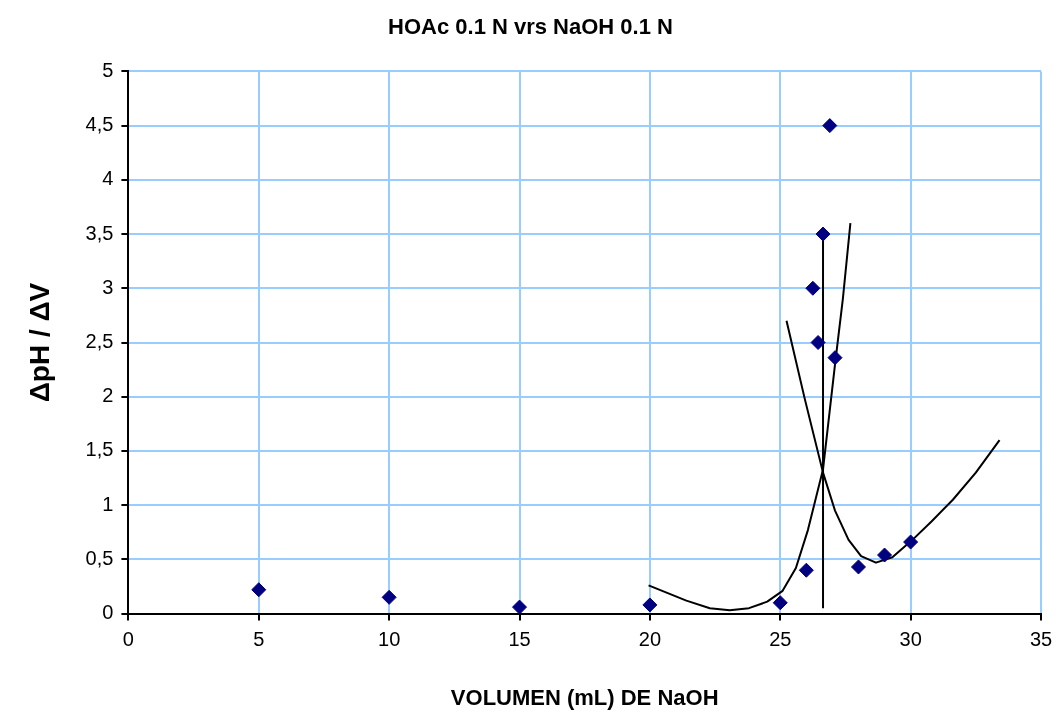  Describe the element at coordinates (108, 503) in the screenshot. I see `y-tick-label: 1` at that location.